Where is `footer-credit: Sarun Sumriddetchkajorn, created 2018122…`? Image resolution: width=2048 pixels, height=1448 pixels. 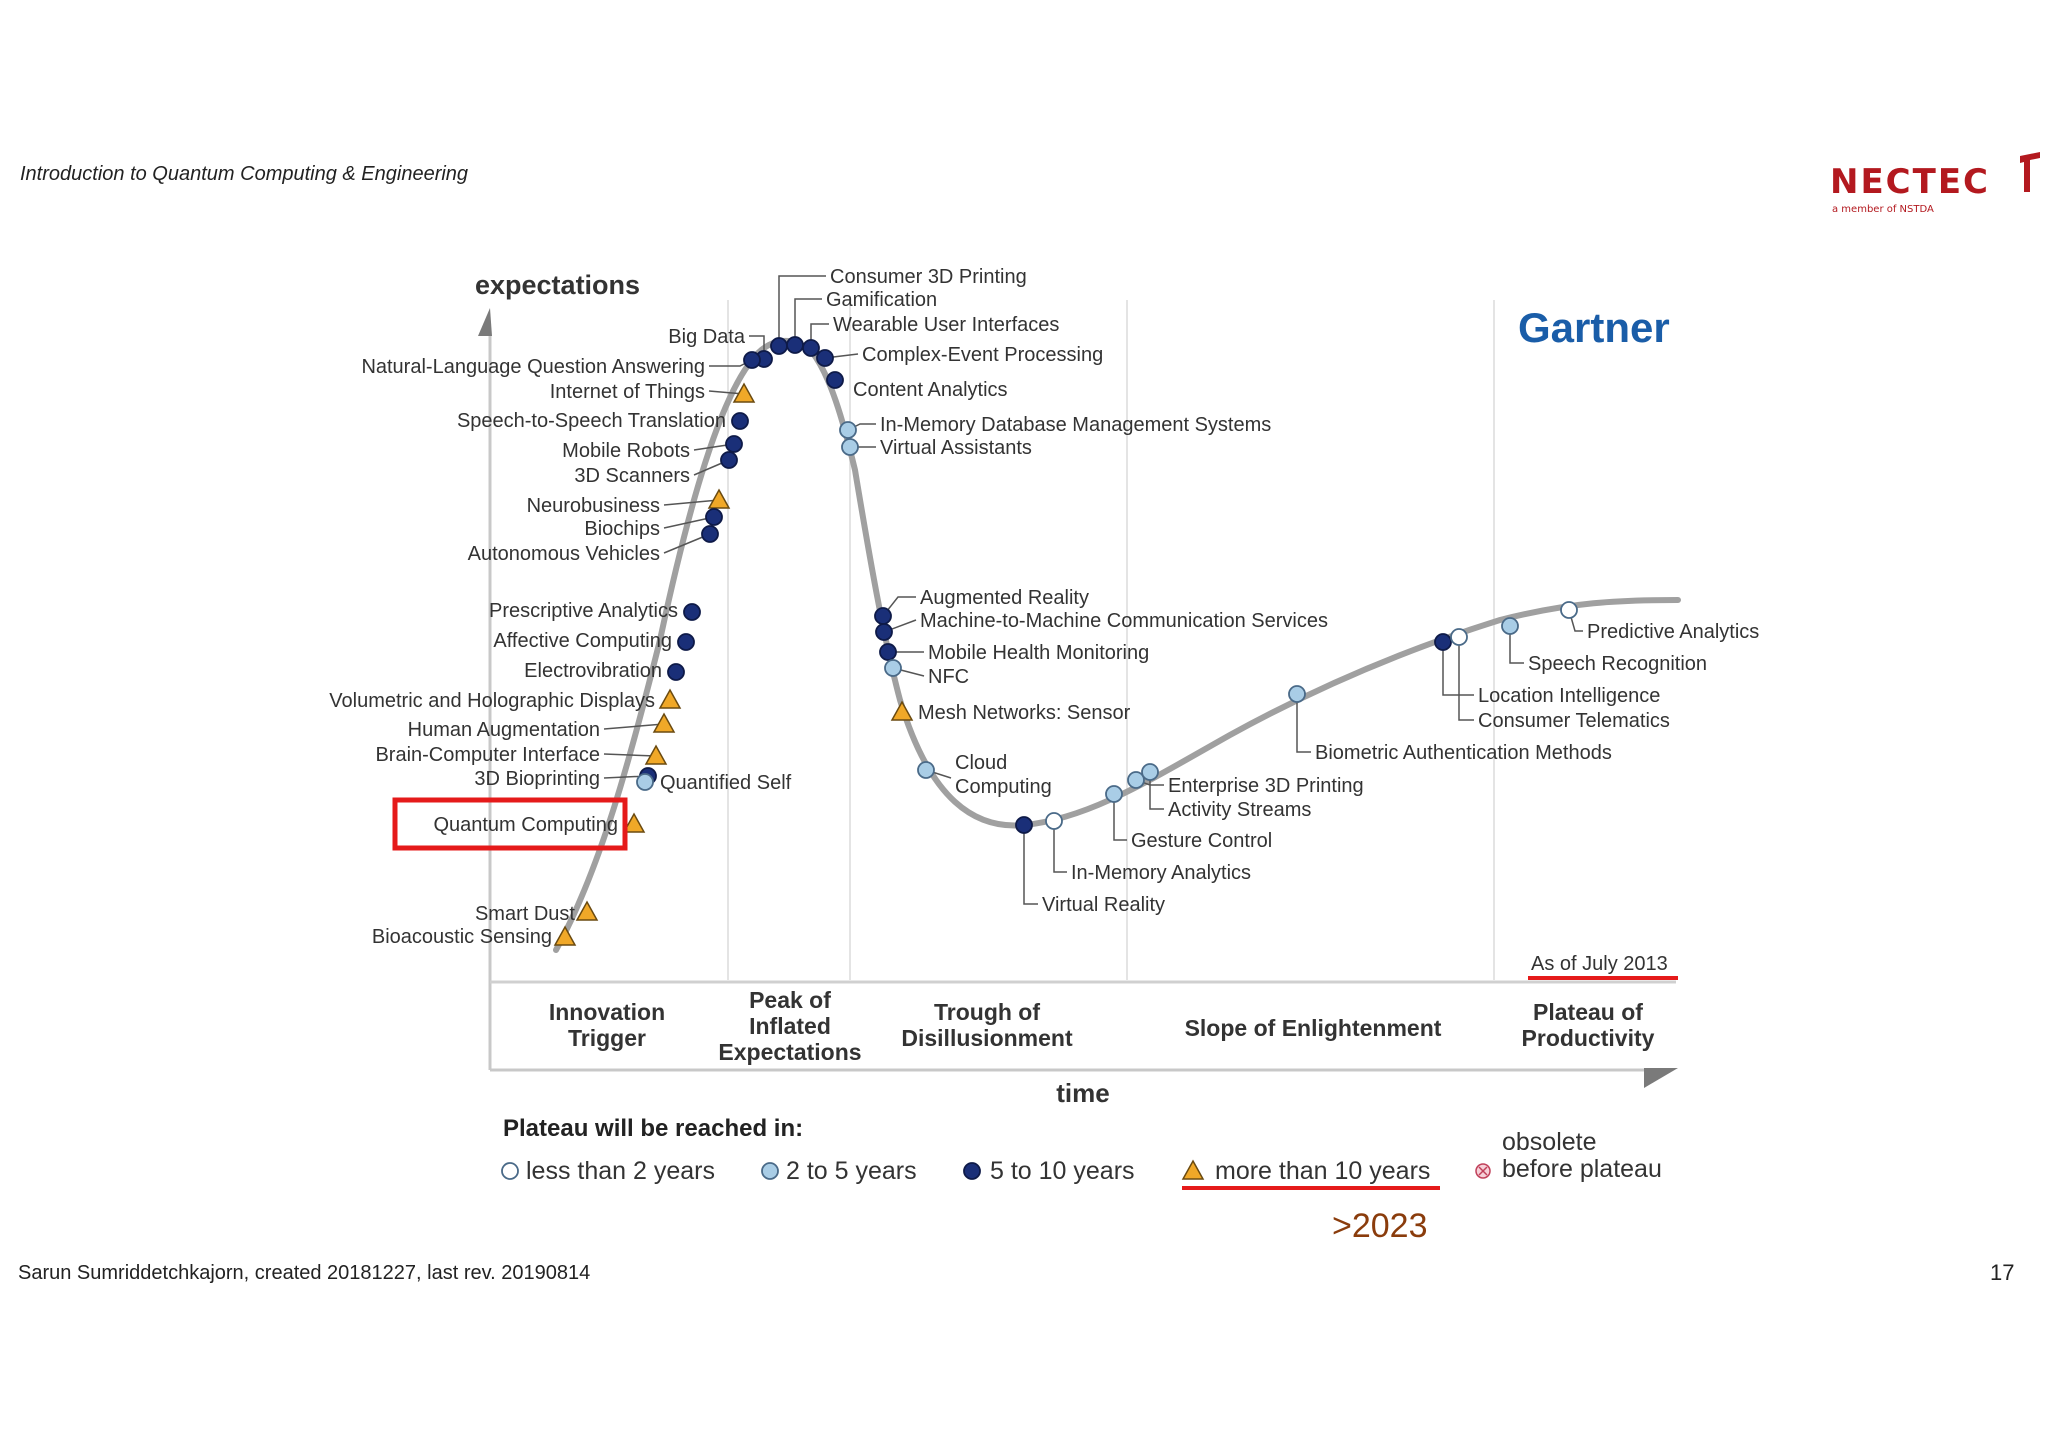
footer-credit: Sarun Sumriddetchkajorn, created 2018122… is located at coordinates (304, 1273).